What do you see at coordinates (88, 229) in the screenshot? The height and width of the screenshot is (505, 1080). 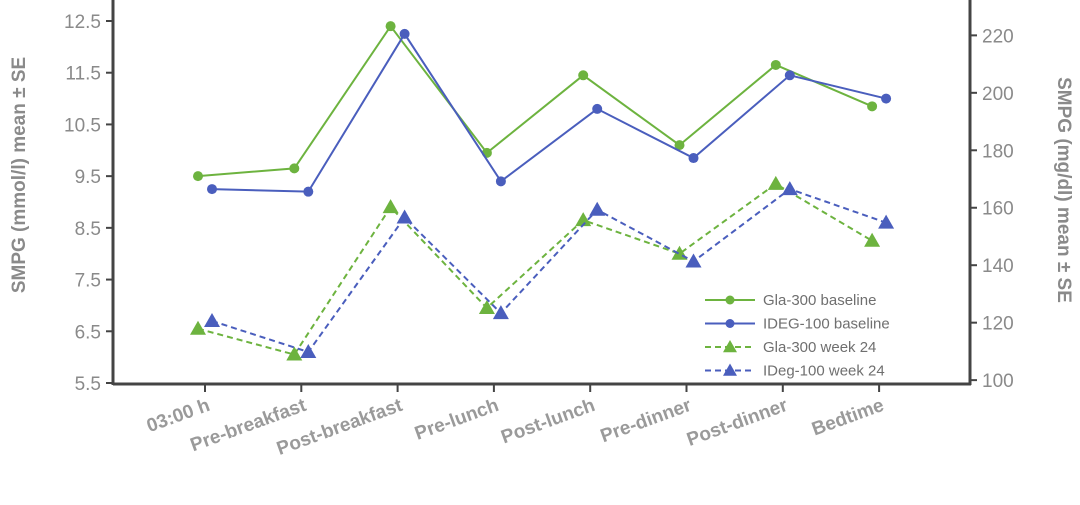 I see `left-tick-label: 8.5` at bounding box center [88, 229].